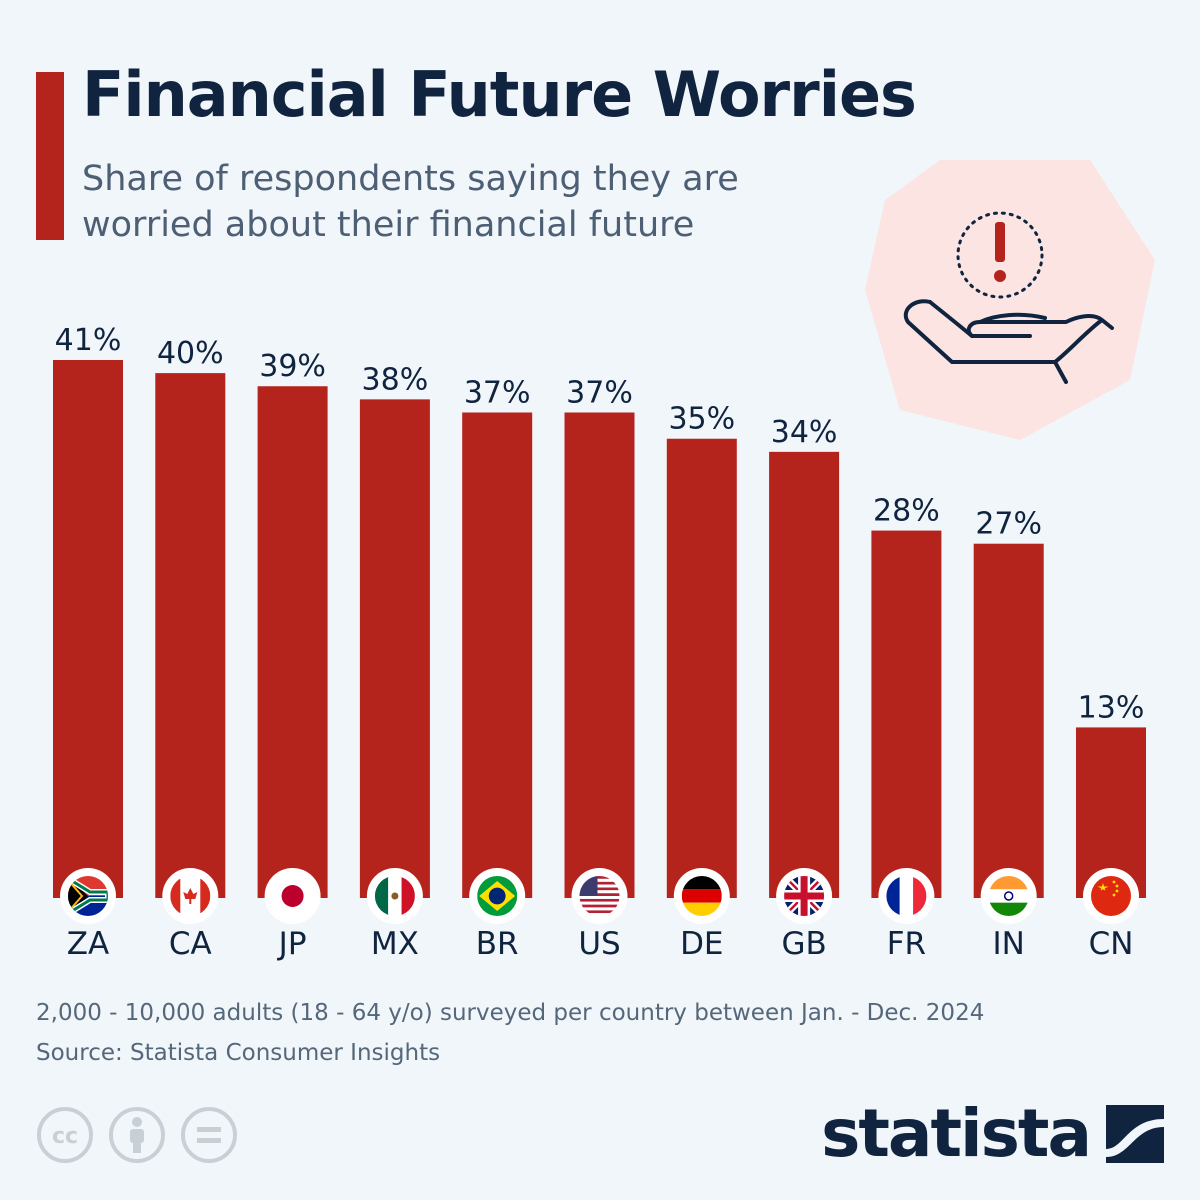  Describe the element at coordinates (395, 379) in the screenshot. I see `value-label-mx: 38%` at that location.